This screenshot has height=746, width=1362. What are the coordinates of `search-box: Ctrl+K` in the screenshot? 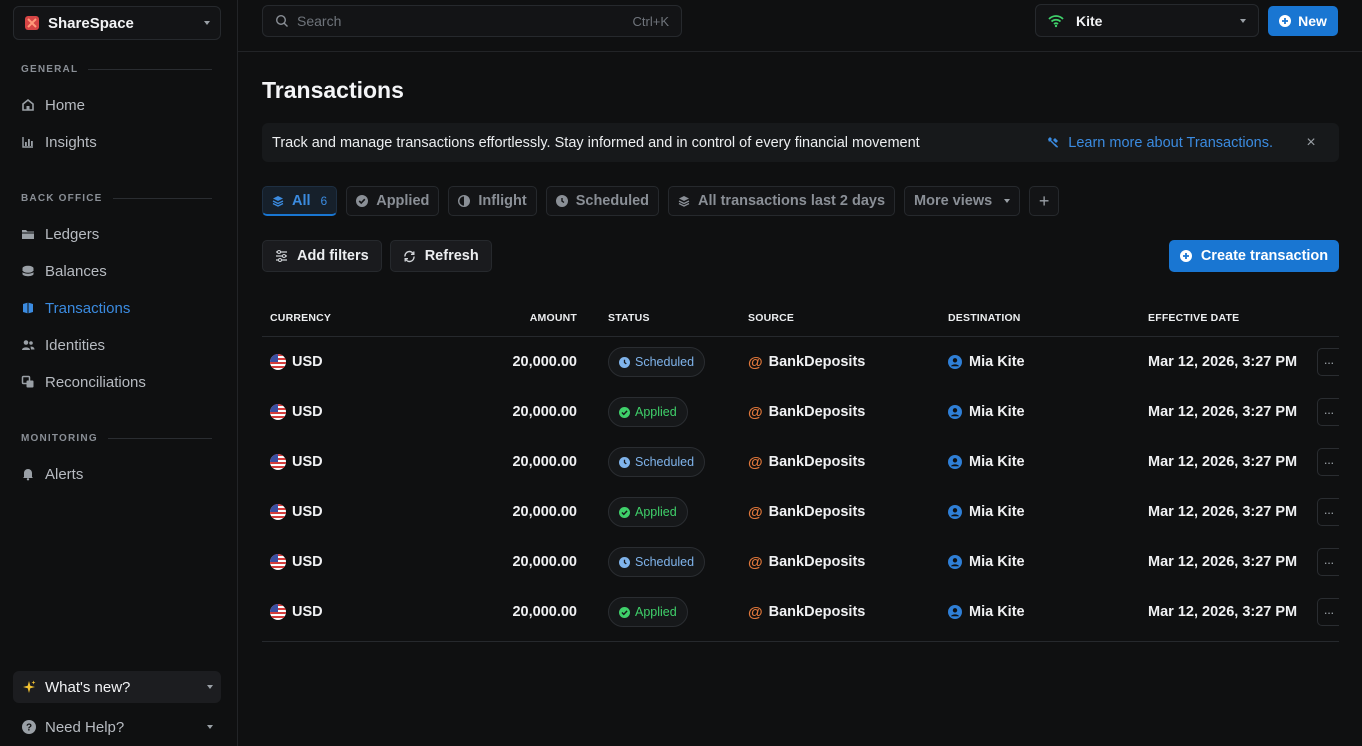 It's located at (472, 21).